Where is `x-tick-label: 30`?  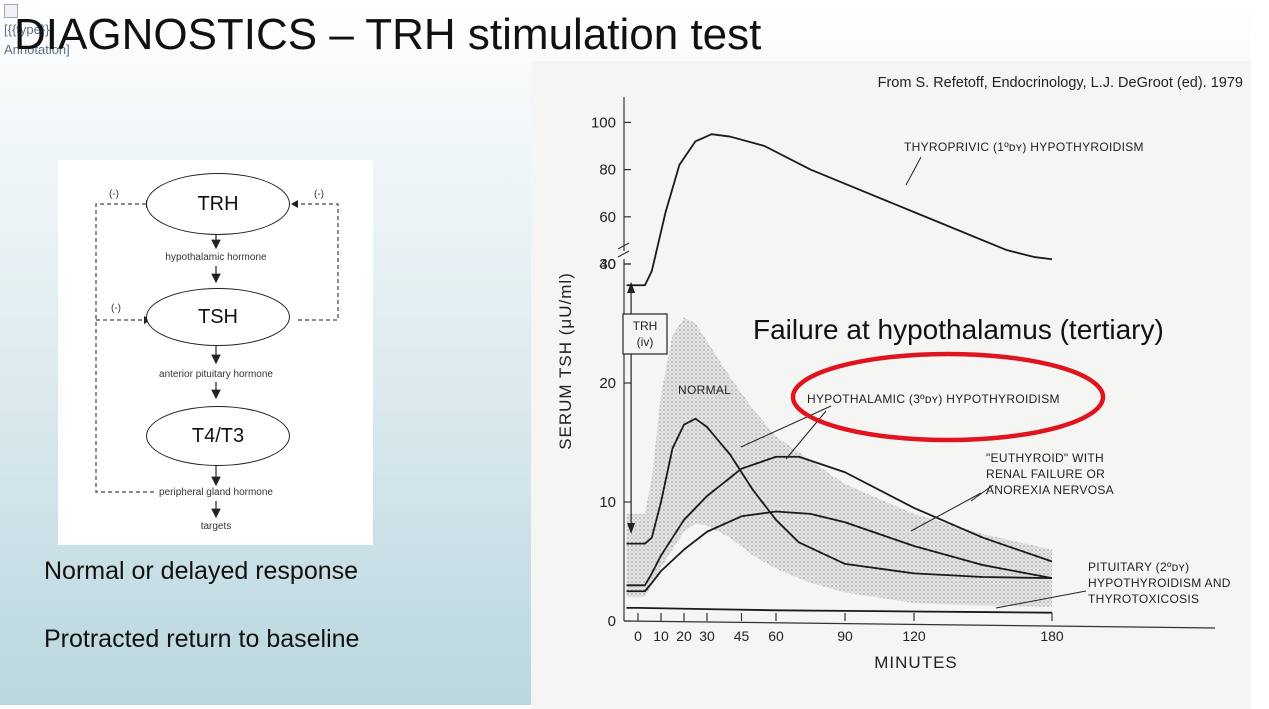 x-tick-label: 30 is located at coordinates (707, 636).